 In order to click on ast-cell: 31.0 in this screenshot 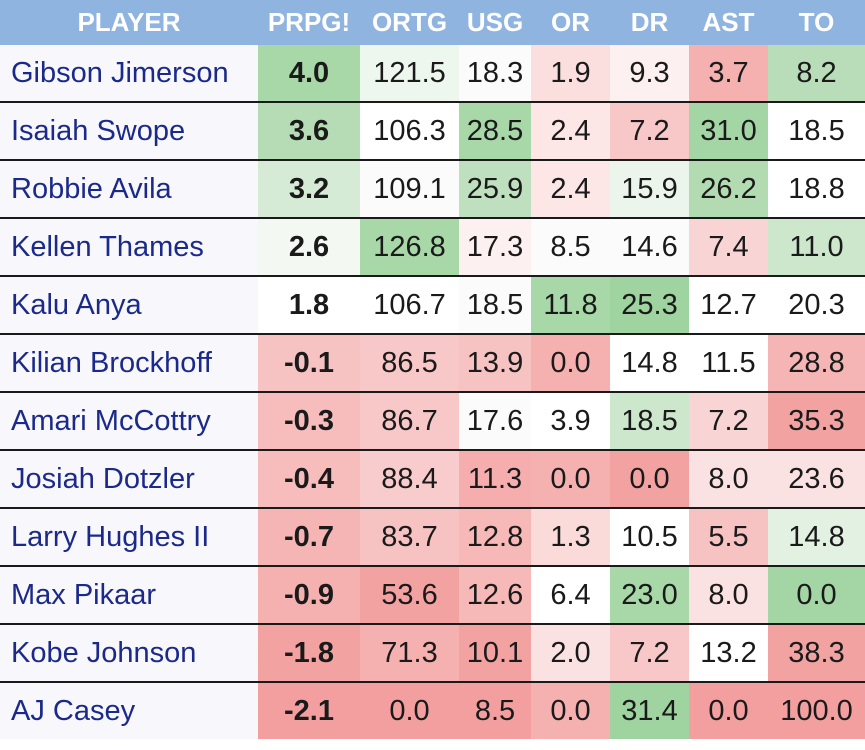, I will do `click(728, 130)`.